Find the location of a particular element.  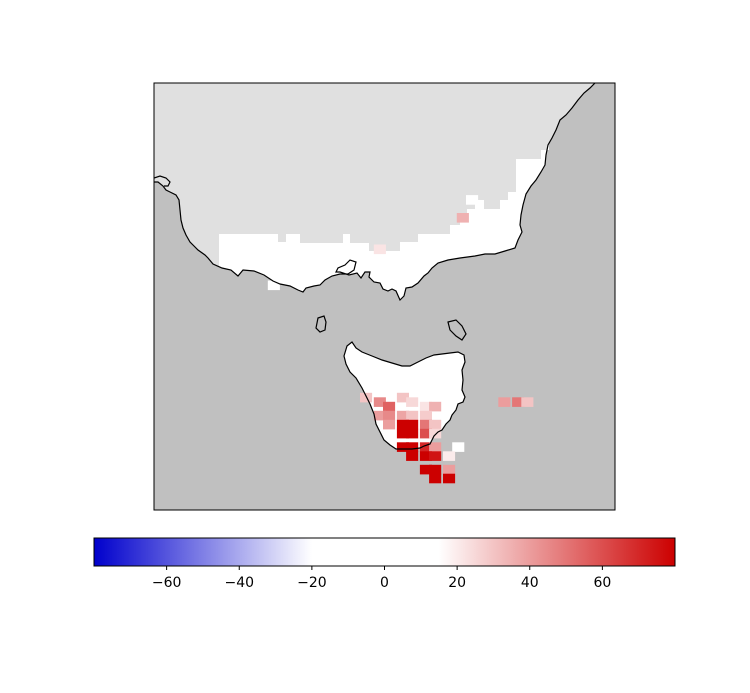

colorbar-tick-label: 20 is located at coordinates (457, 583).